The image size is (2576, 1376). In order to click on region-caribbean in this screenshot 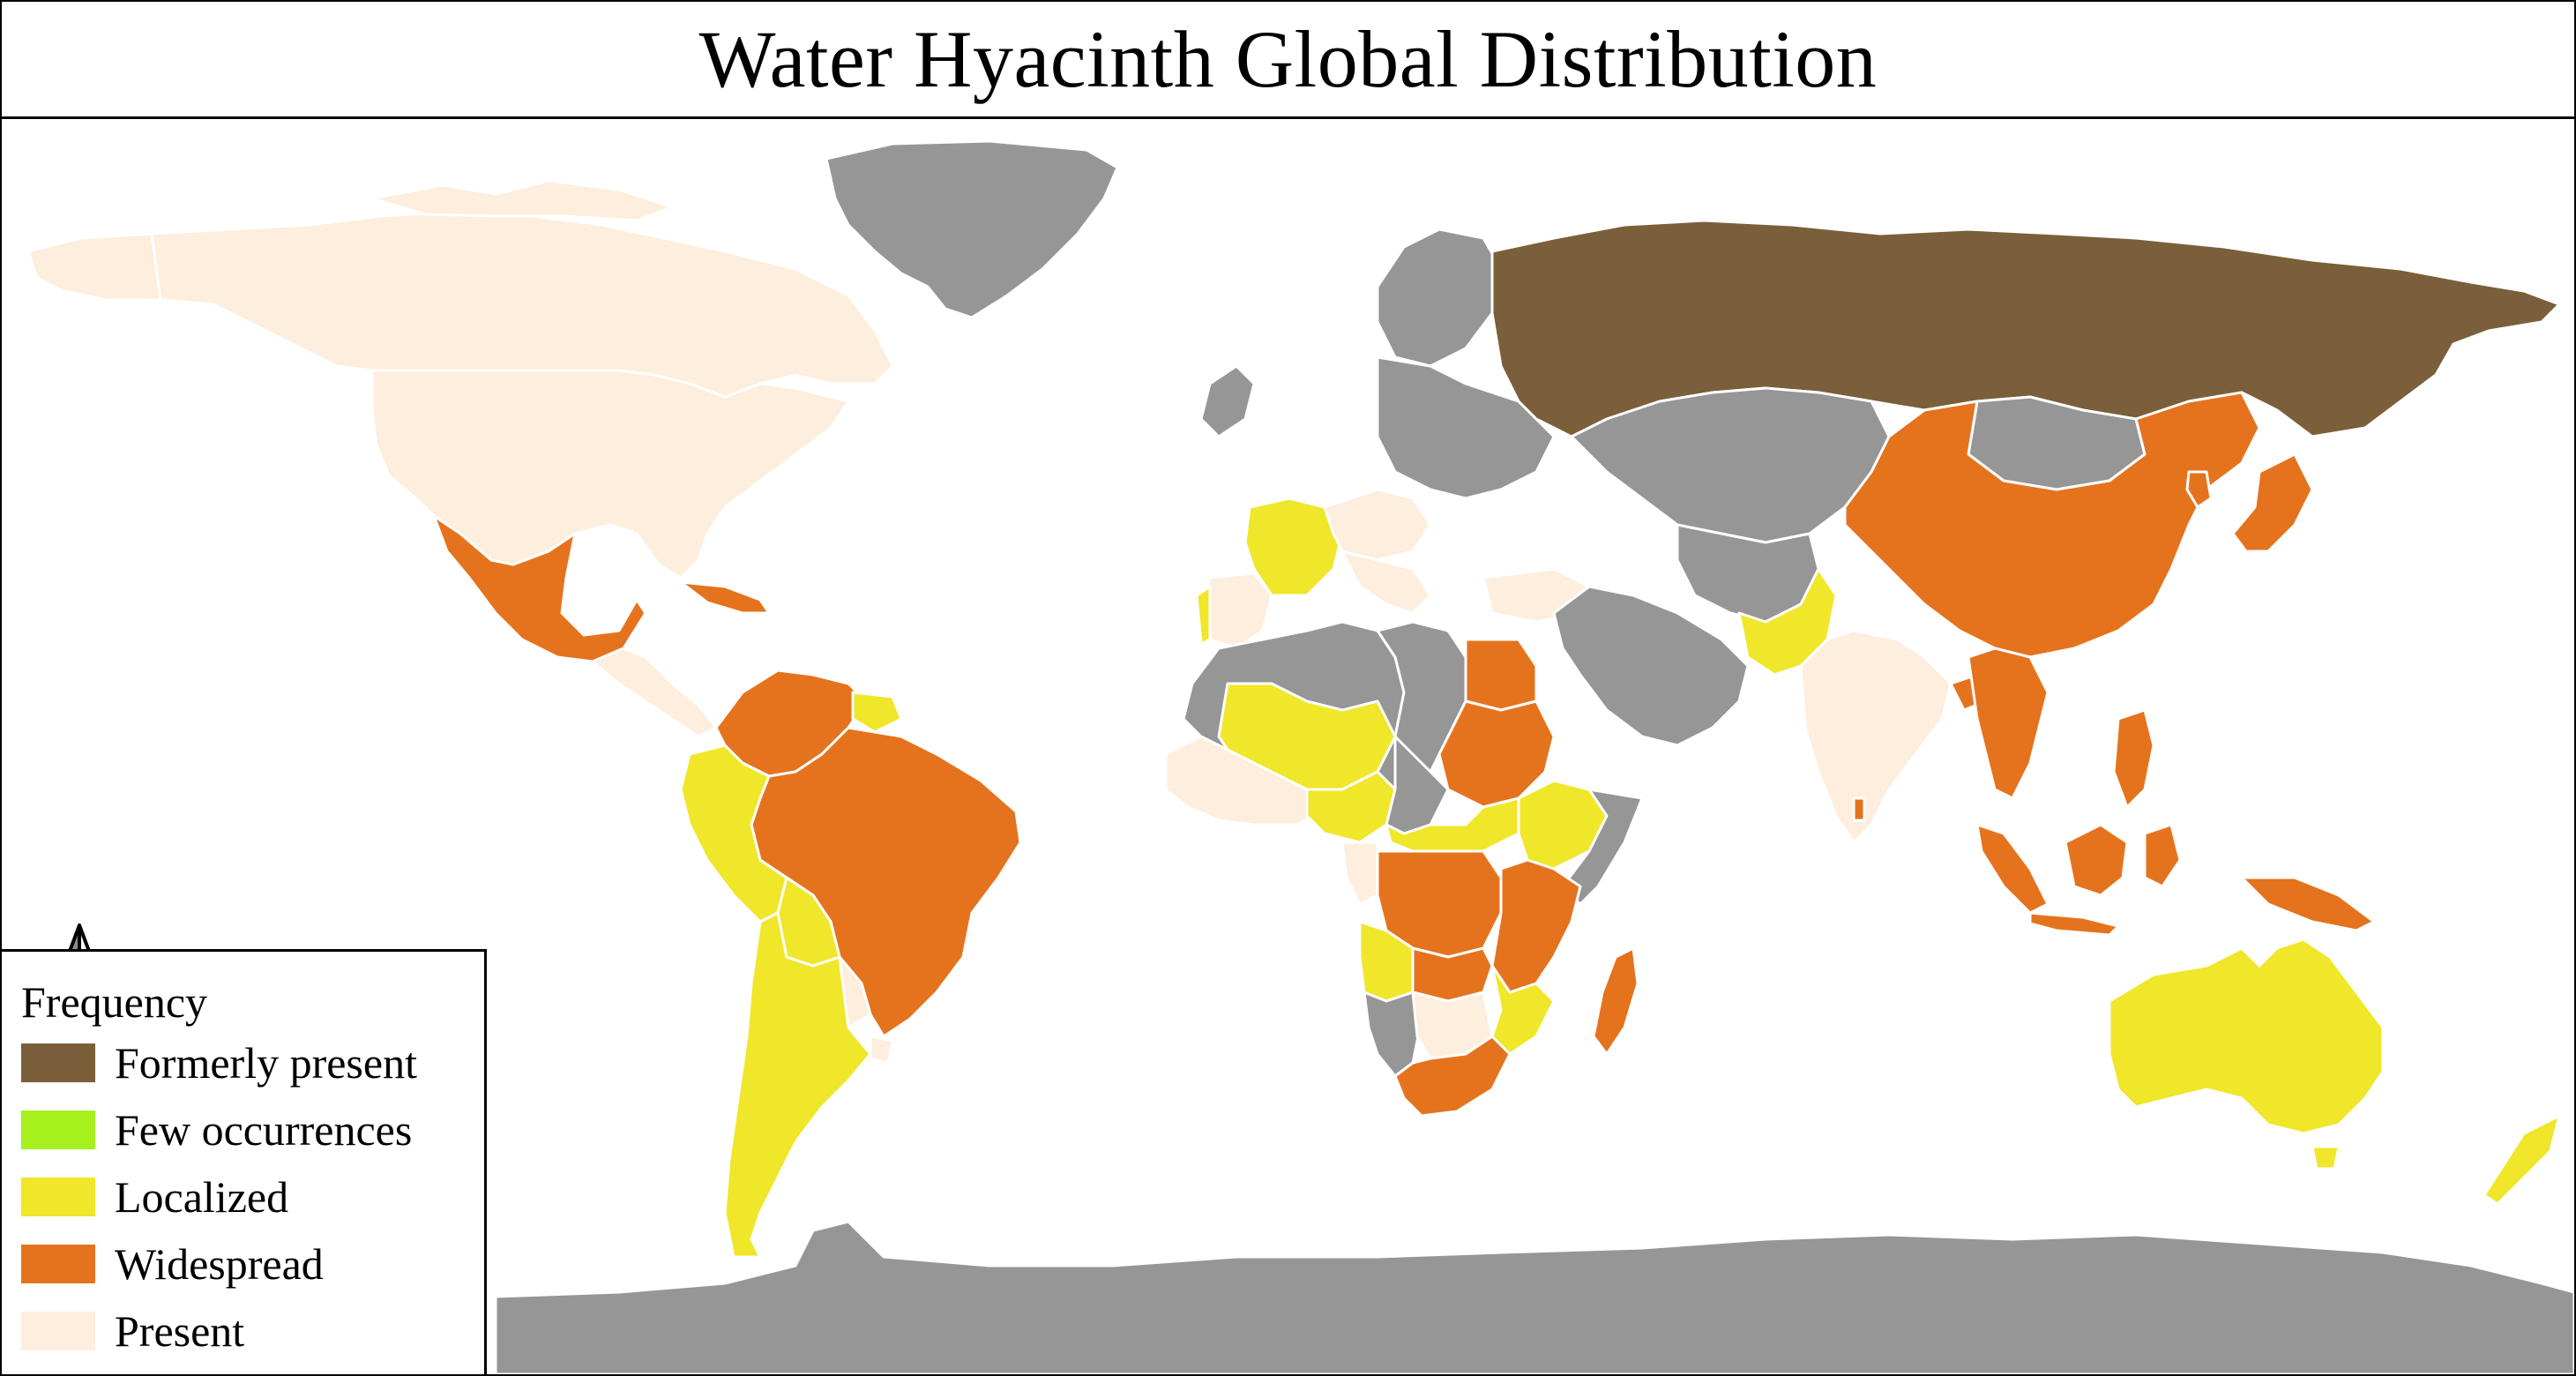, I will do `click(725, 597)`.